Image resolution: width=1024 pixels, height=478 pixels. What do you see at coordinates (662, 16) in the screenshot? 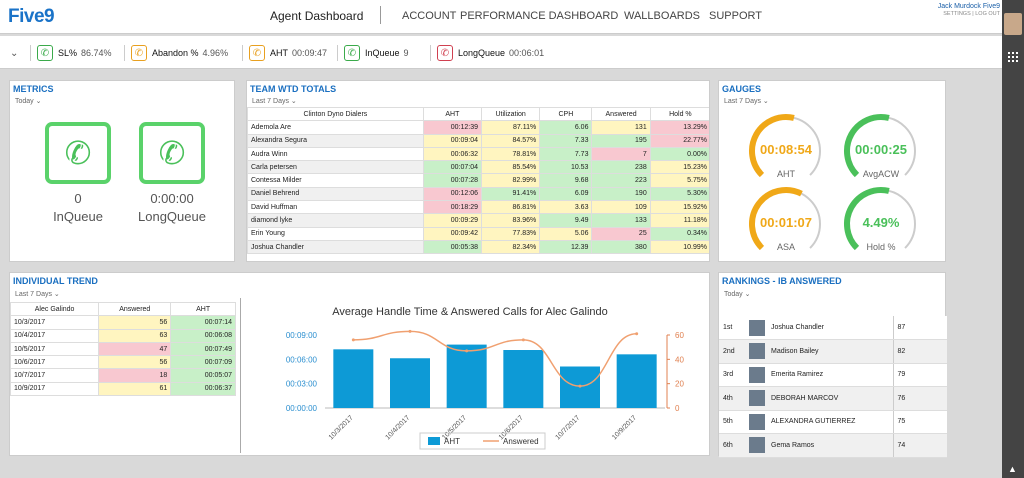
I see `nav-wallboards: WALLBOARDS` at bounding box center [662, 16].